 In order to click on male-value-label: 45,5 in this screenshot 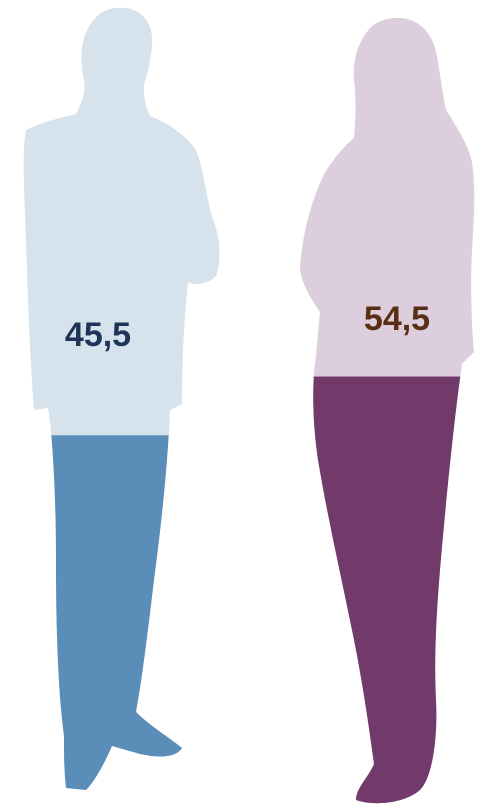, I will do `click(98, 335)`.